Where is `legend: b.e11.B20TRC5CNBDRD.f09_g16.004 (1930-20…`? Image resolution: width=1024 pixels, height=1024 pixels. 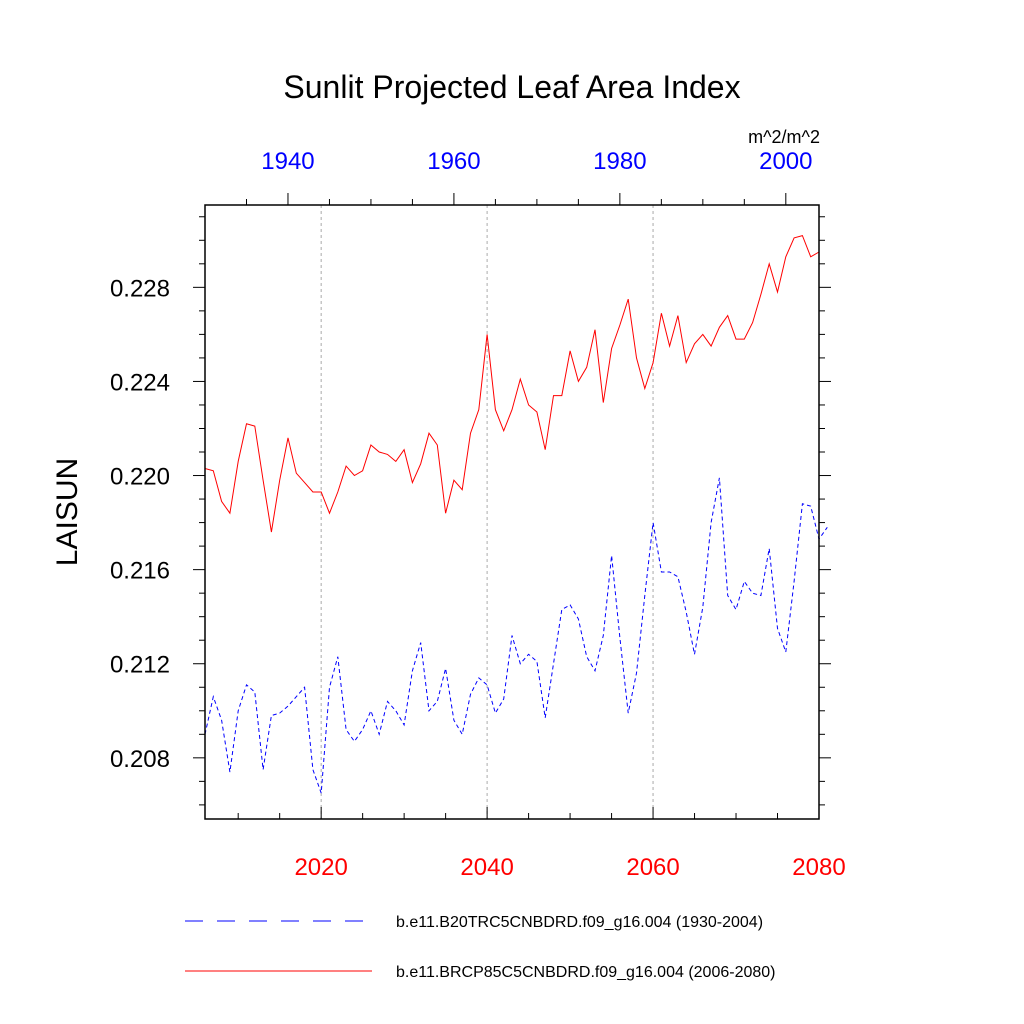 legend: b.e11.B20TRC5CNBDRD.f09_g16.004 (1930-20… is located at coordinates (480, 947).